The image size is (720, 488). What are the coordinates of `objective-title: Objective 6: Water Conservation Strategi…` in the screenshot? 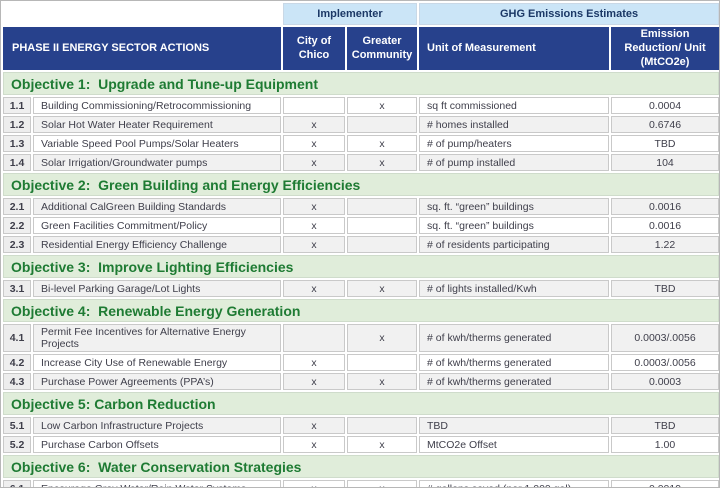 It's located at (361, 467).